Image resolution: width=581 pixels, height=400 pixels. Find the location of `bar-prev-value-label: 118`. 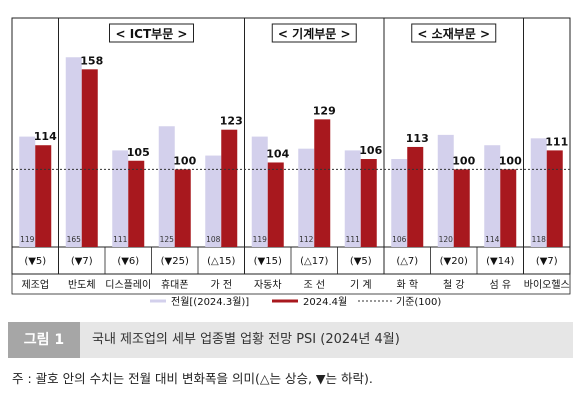

bar-prev-value-label: 118 is located at coordinates (539, 239).